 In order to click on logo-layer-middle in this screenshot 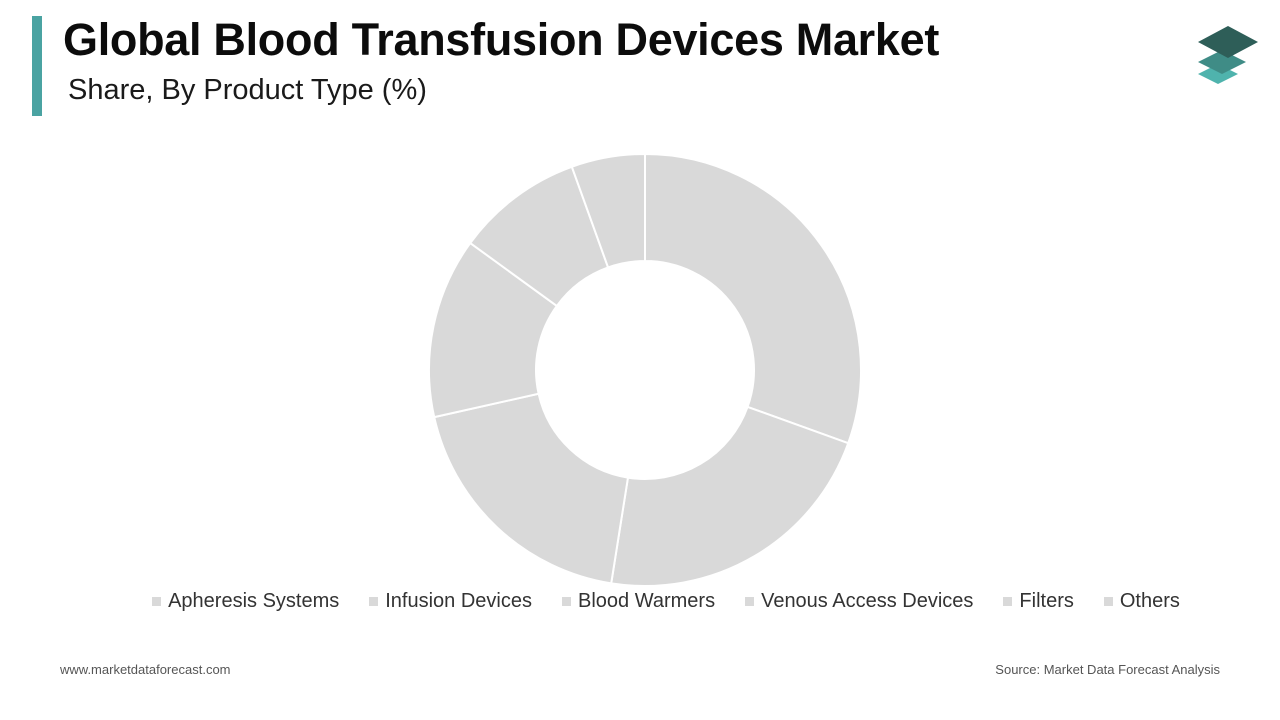, I will do `click(1222, 62)`.